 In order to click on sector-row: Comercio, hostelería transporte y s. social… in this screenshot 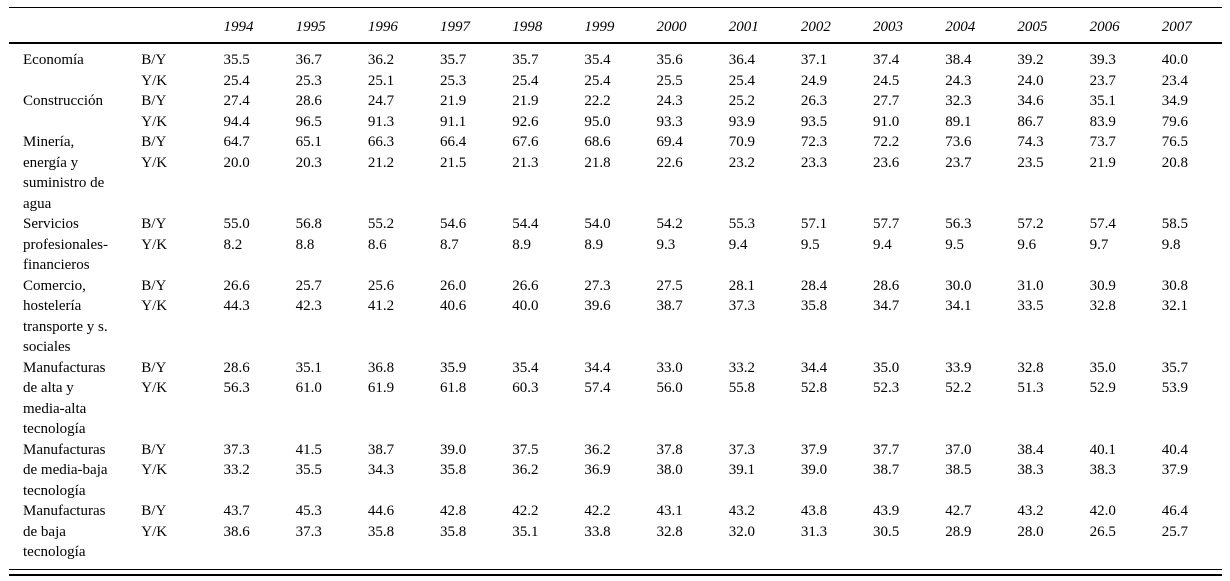, I will do `click(615, 317)`.